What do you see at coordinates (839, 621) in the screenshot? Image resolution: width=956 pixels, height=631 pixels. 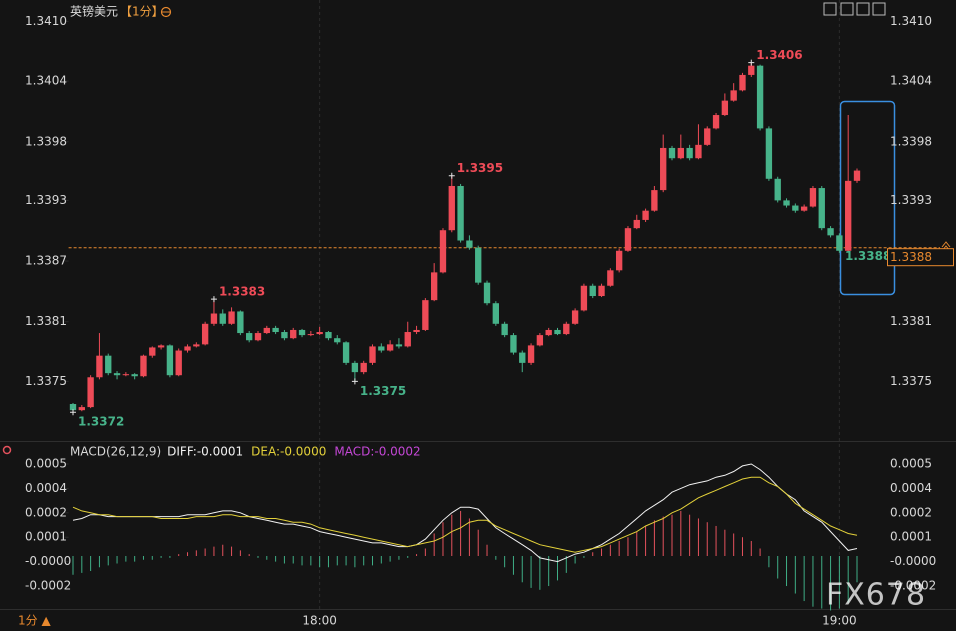 I see `x-tick-label: 19:00` at bounding box center [839, 621].